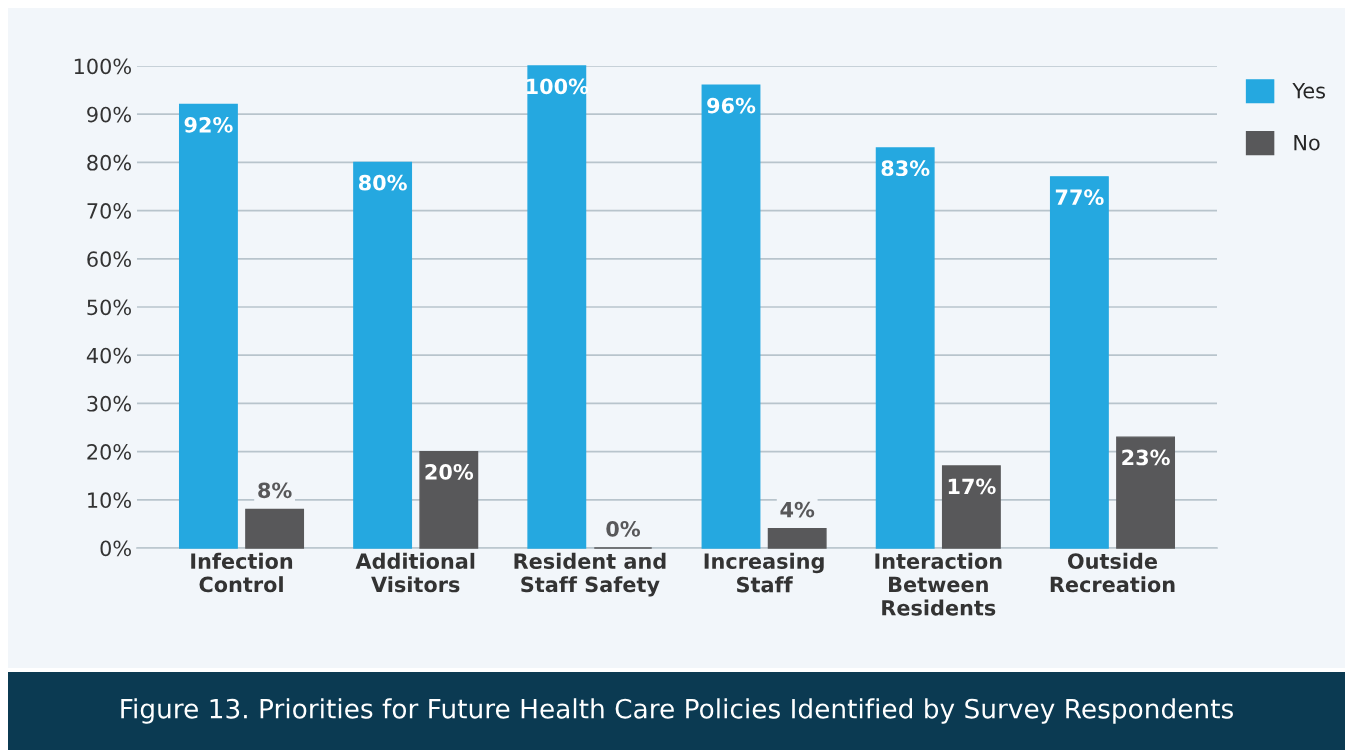 The height and width of the screenshot is (750, 1353). What do you see at coordinates (731, 105) in the screenshot?
I see `data-label: 96%` at bounding box center [731, 105].